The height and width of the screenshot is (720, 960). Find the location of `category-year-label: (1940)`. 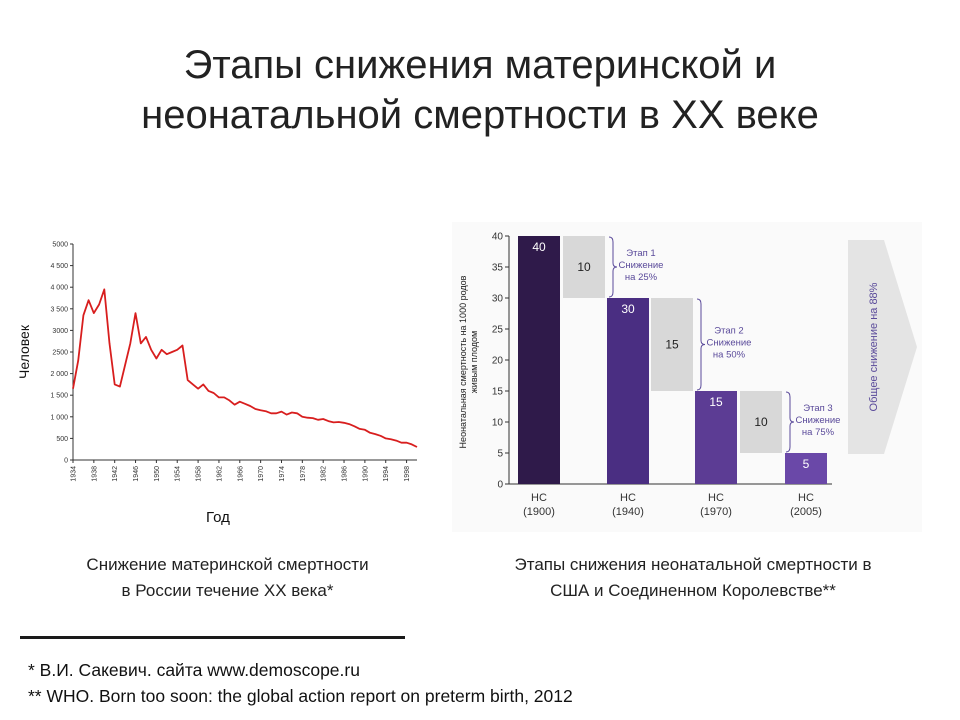

category-year-label: (1940) is located at coordinates (628, 512).